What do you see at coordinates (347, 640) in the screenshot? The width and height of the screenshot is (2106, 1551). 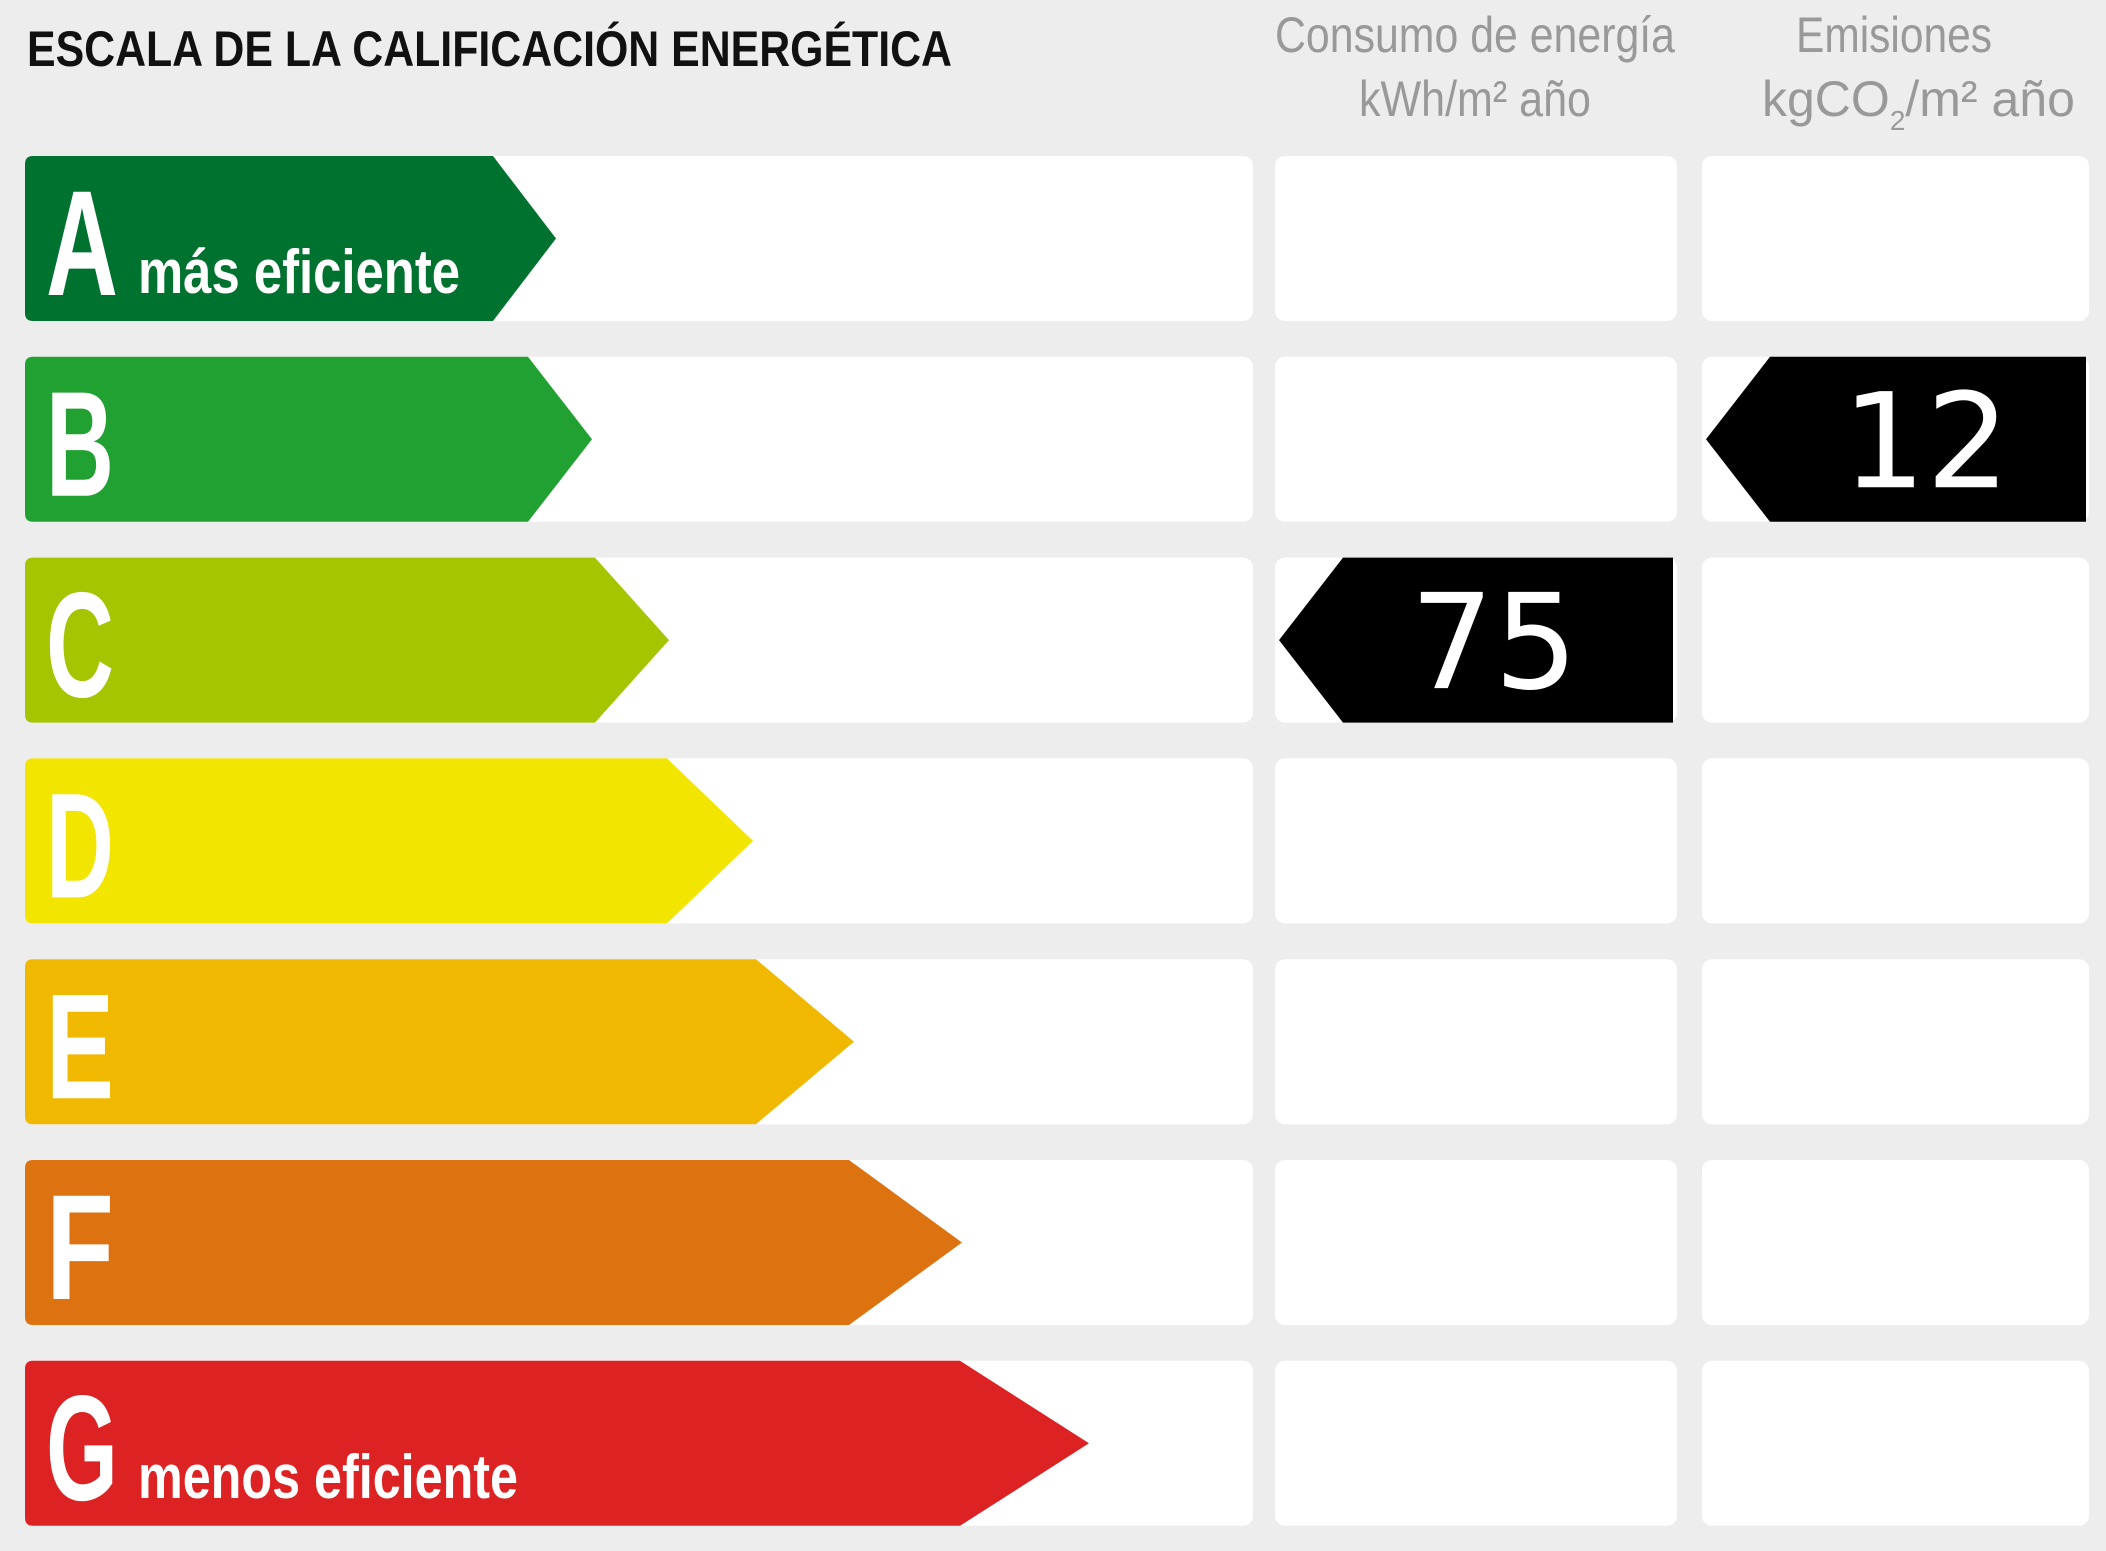 I see `class-arrow-c` at bounding box center [347, 640].